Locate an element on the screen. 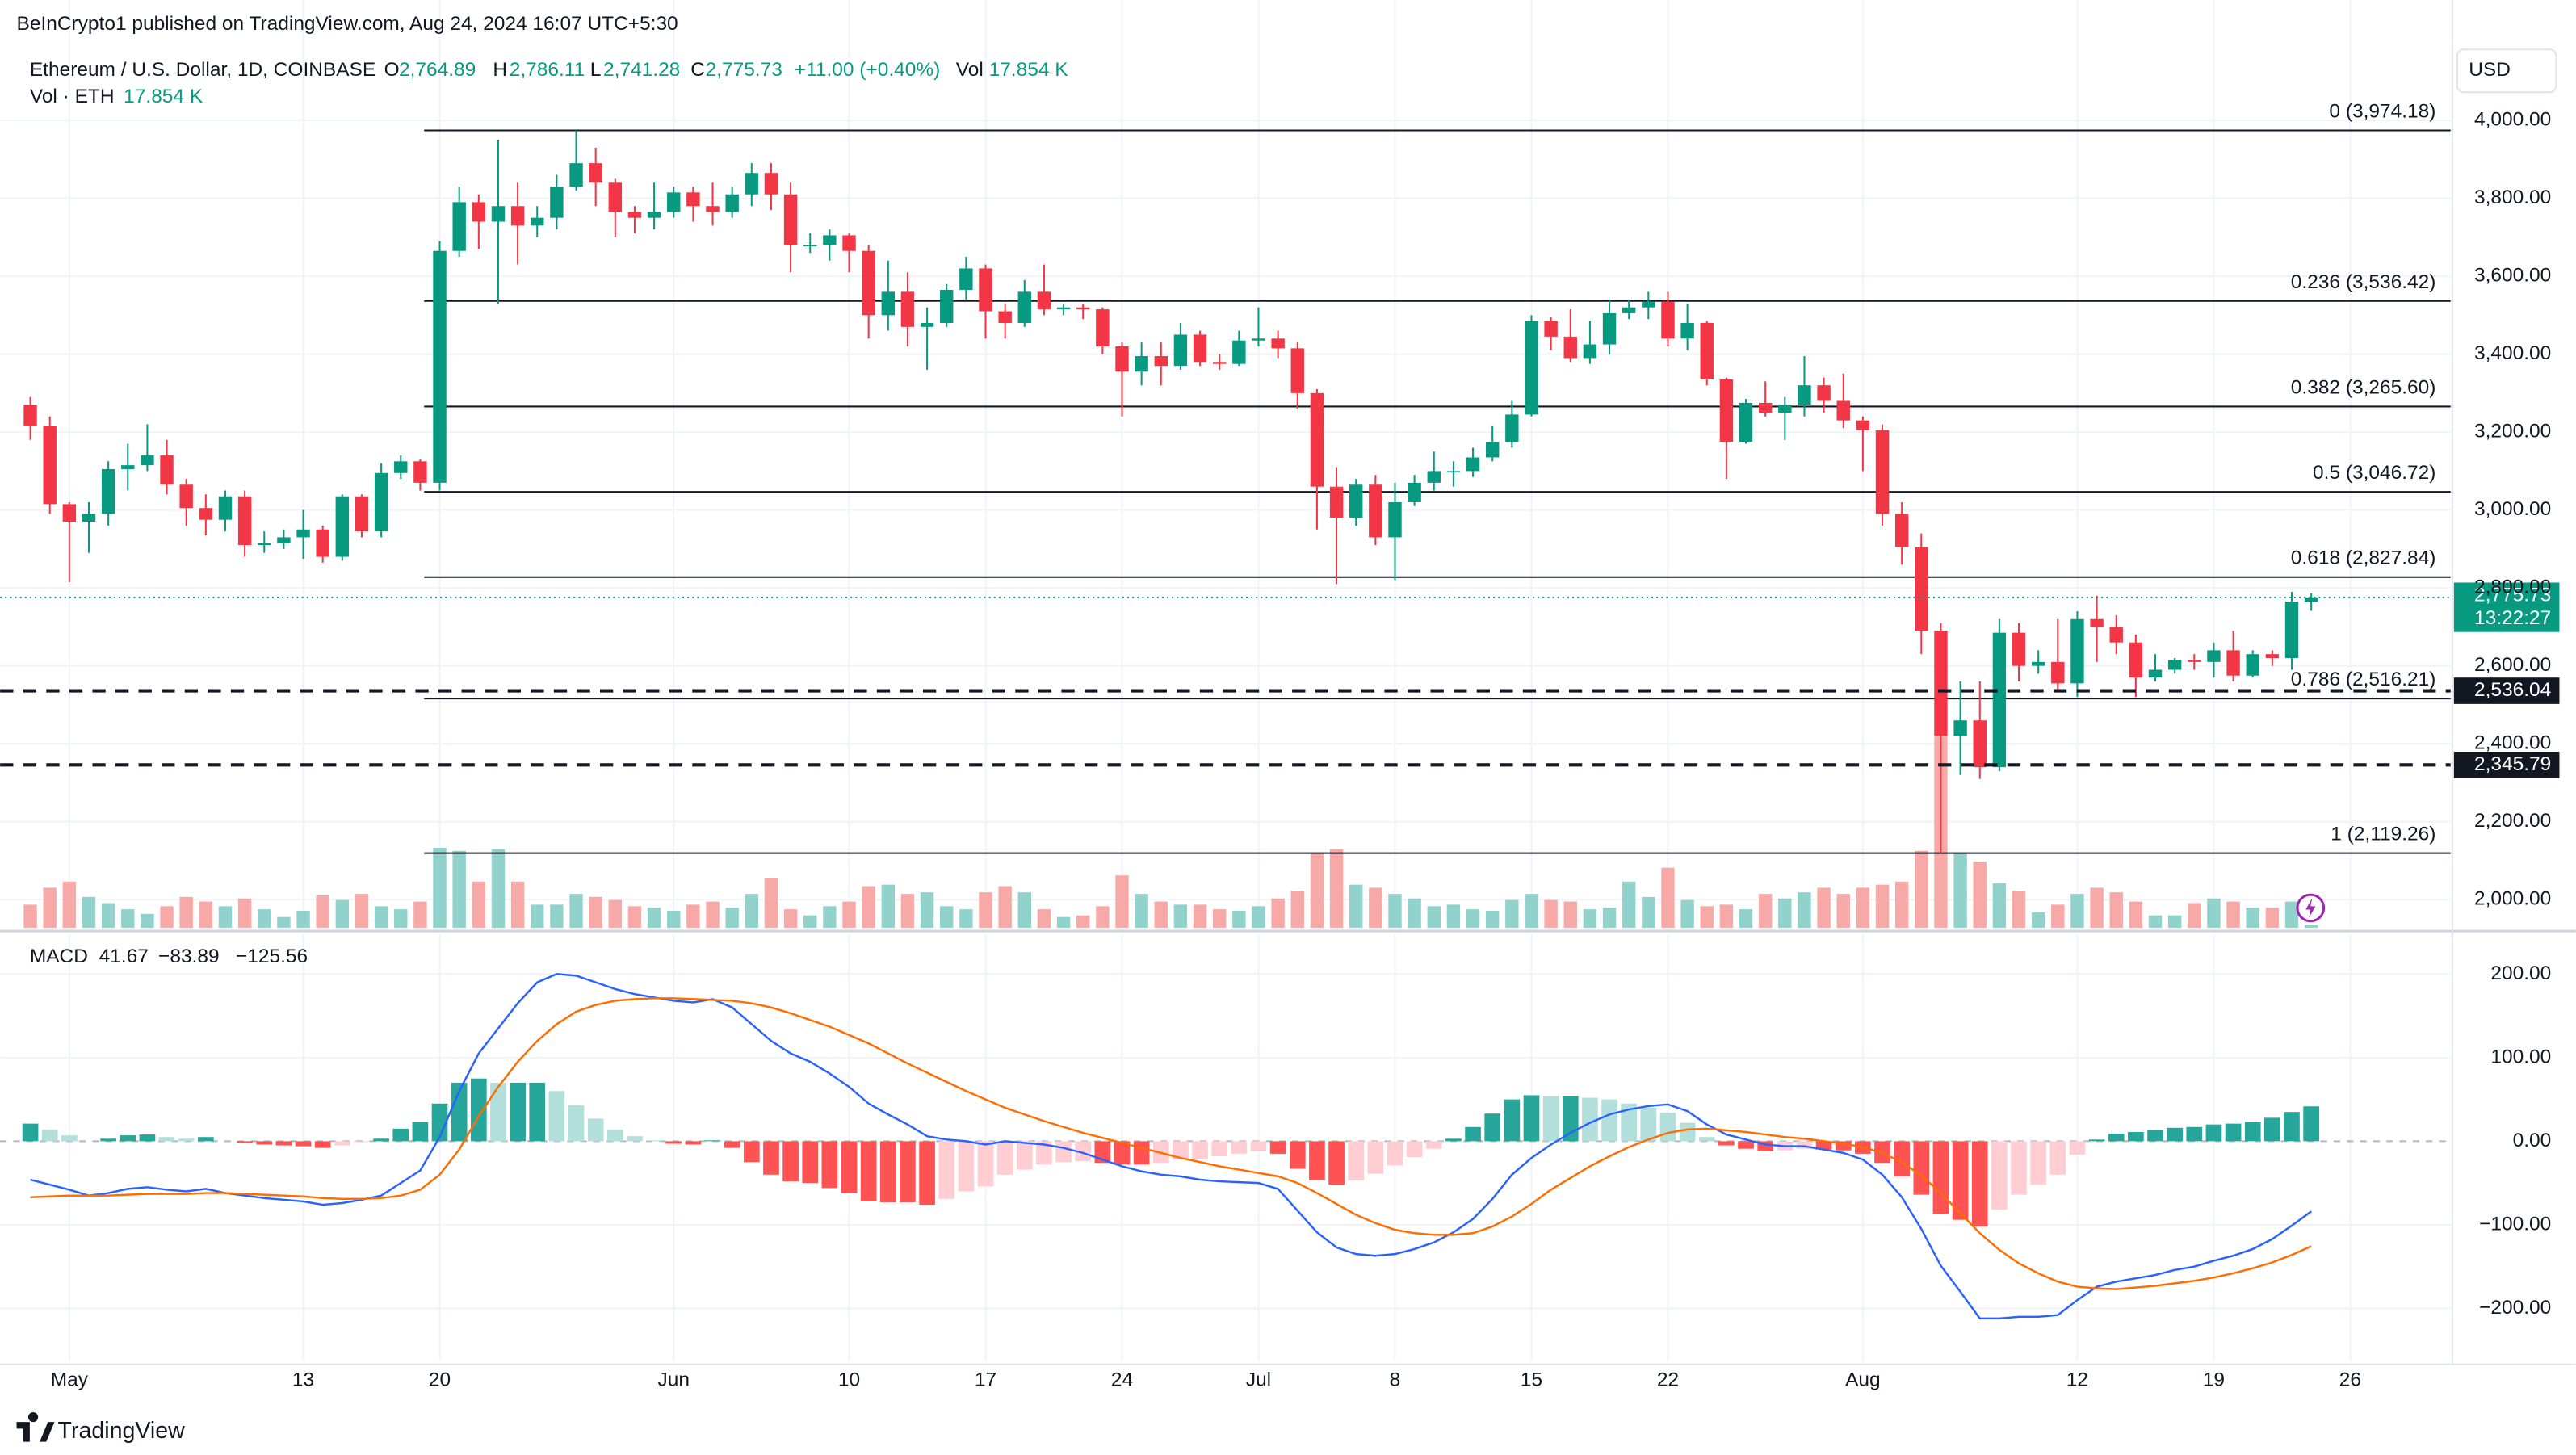 Image resolution: width=2576 pixels, height=1455 pixels. x-tick-label: Jun is located at coordinates (674, 1380).